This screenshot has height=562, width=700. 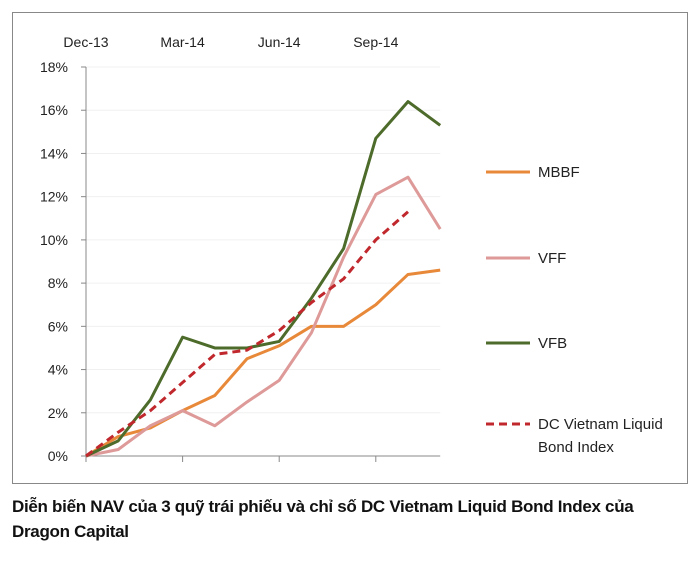 What do you see at coordinates (54, 67) in the screenshot?
I see `y-tick-label: 18%` at bounding box center [54, 67].